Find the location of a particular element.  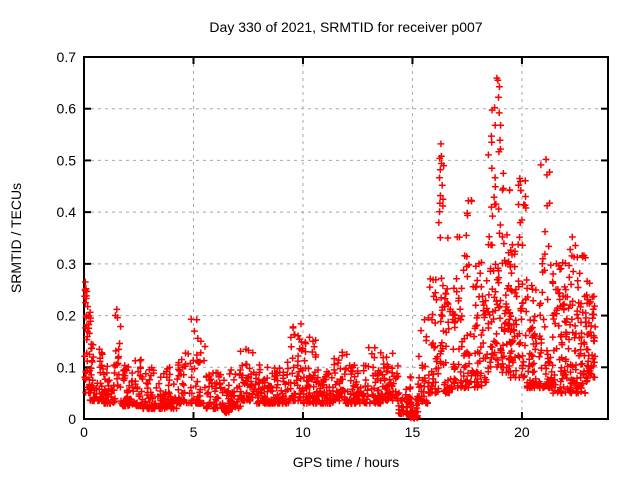

y-tick-label: 0.5 is located at coordinates (67, 160).